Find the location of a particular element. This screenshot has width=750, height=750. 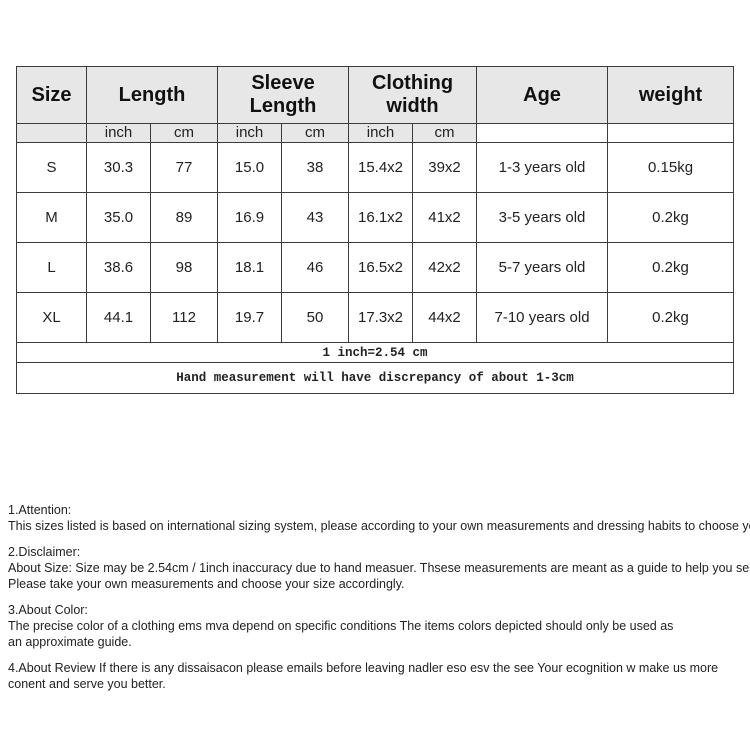

about-color-title: 3.About Color: is located at coordinates (48, 610).